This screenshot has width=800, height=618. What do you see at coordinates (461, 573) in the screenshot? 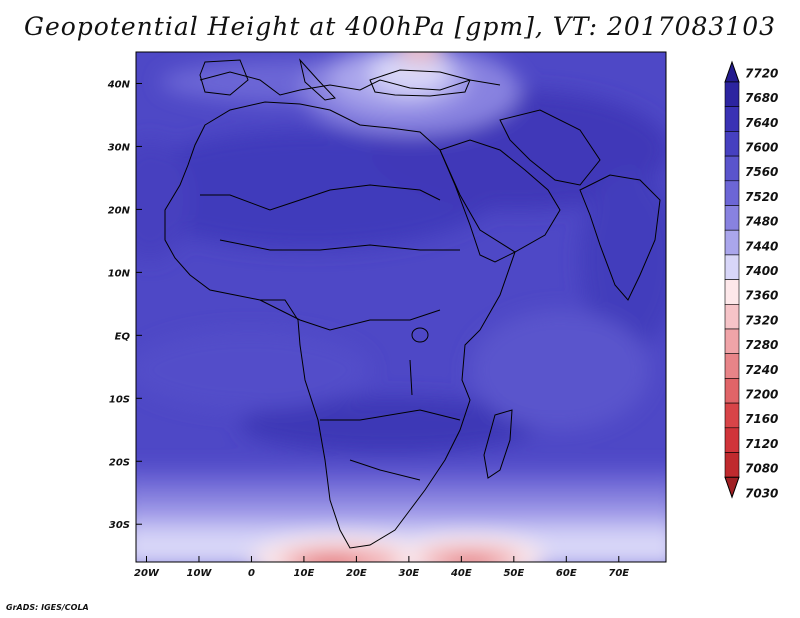
I see `x-tick-label: 40E` at bounding box center [461, 573].